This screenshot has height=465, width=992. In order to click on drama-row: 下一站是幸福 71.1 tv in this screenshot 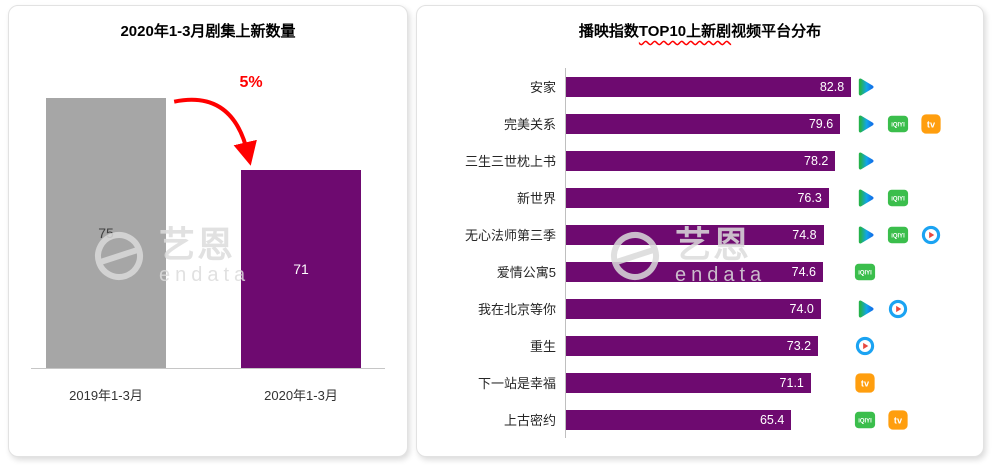, I will do `click(700, 382)`.